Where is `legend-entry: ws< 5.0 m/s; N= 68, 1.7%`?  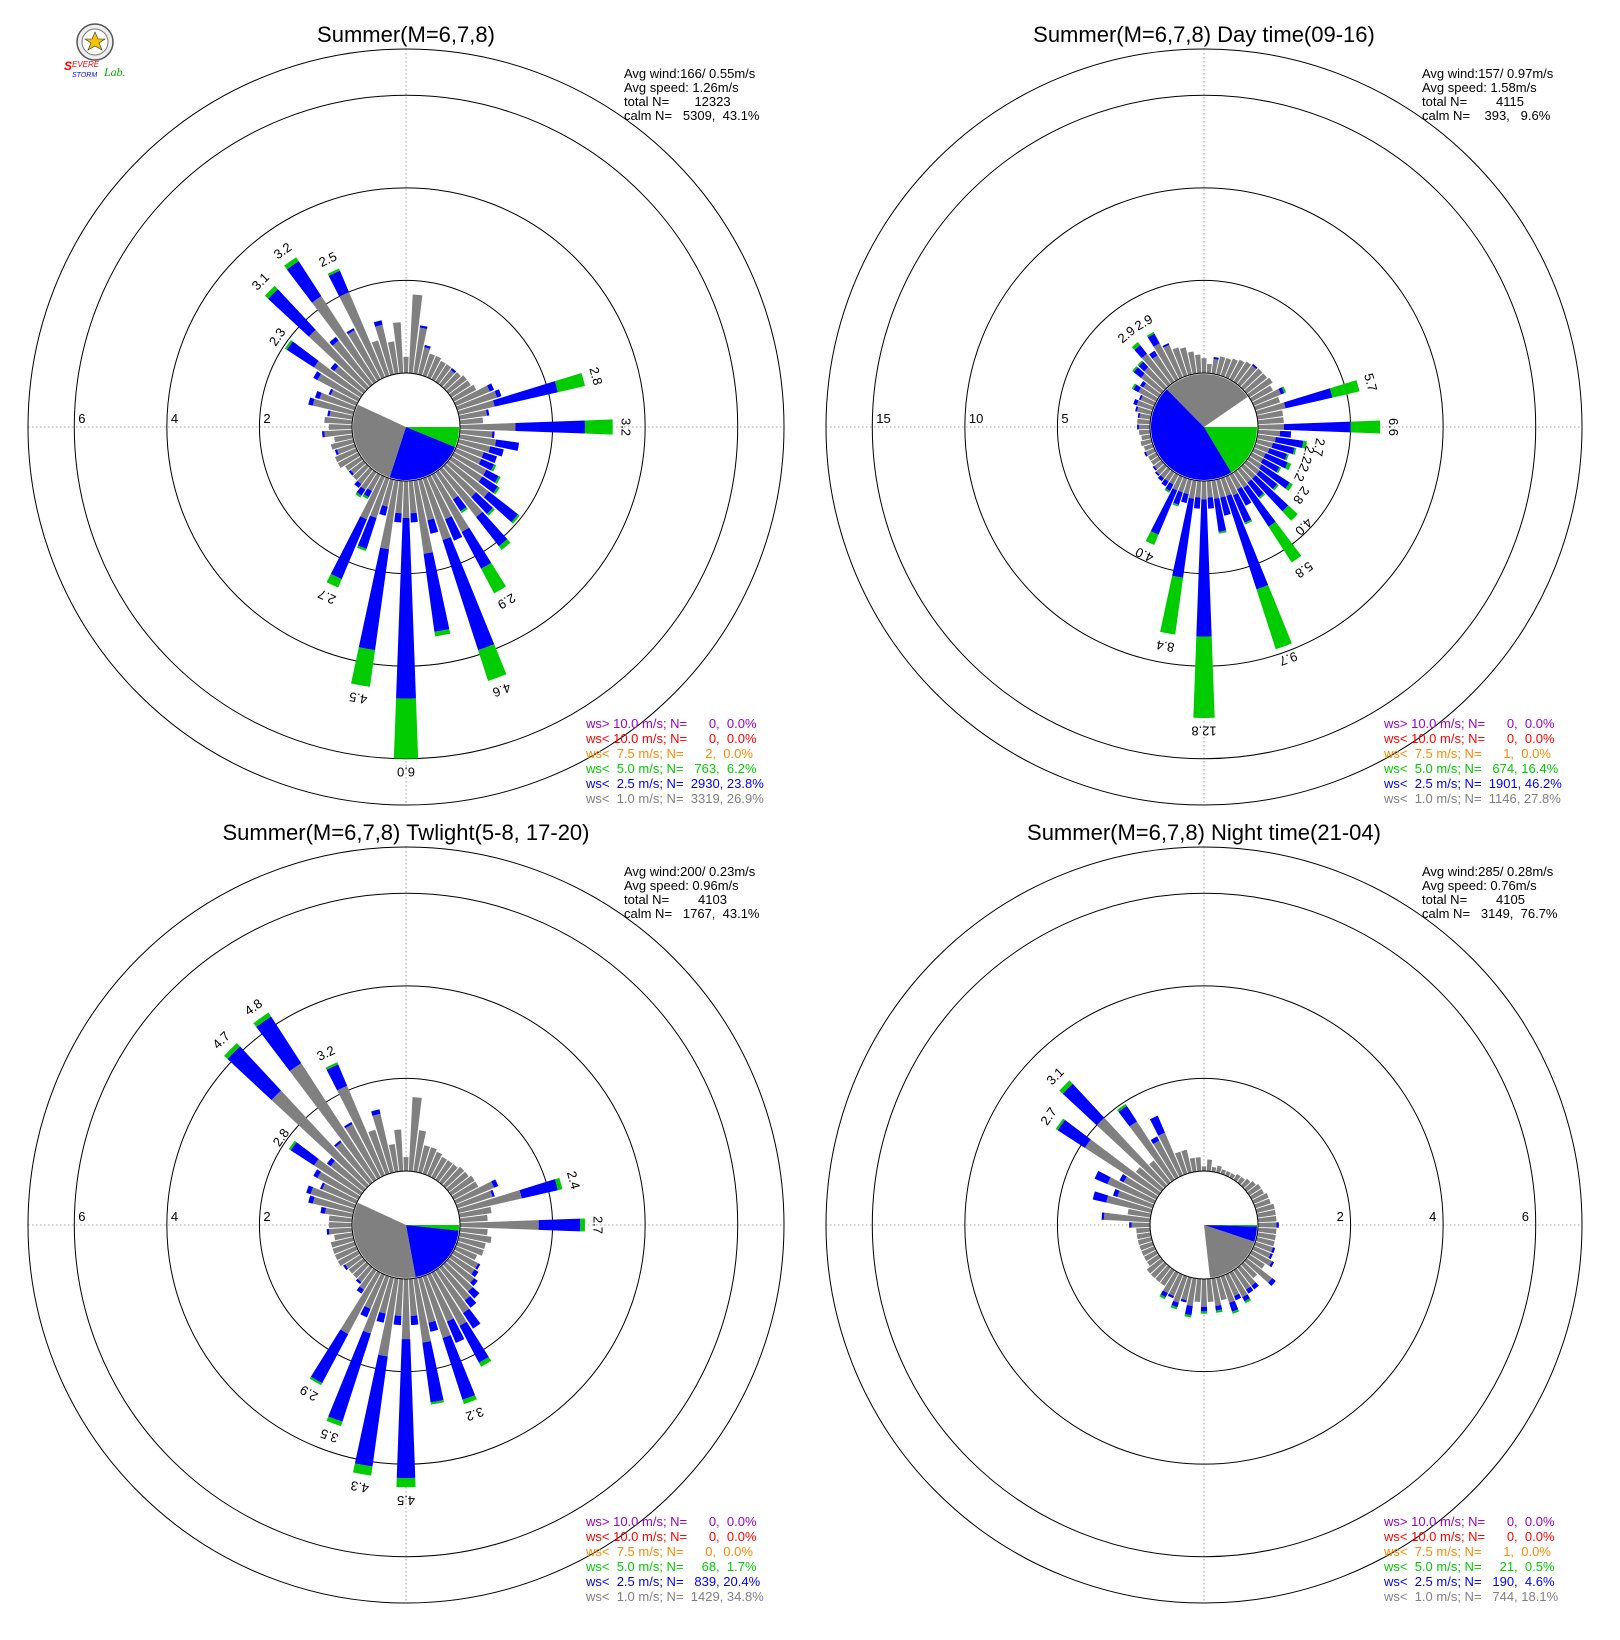 legend-entry: ws< 5.0 m/s; N= 68, 1.7% is located at coordinates (671, 1566).